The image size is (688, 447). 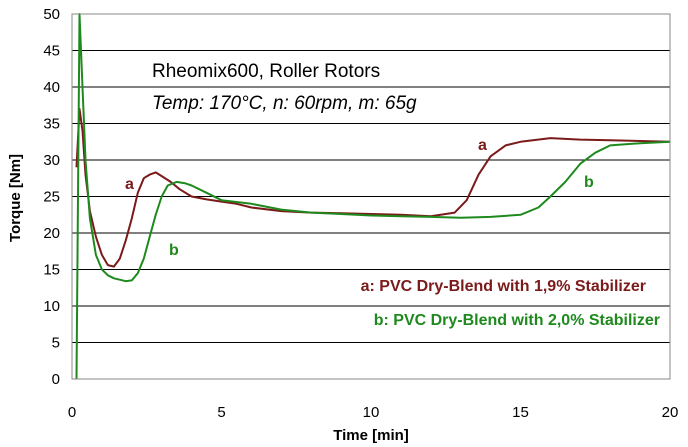 I want to click on y-tick-label: 45, so click(x=51, y=51).